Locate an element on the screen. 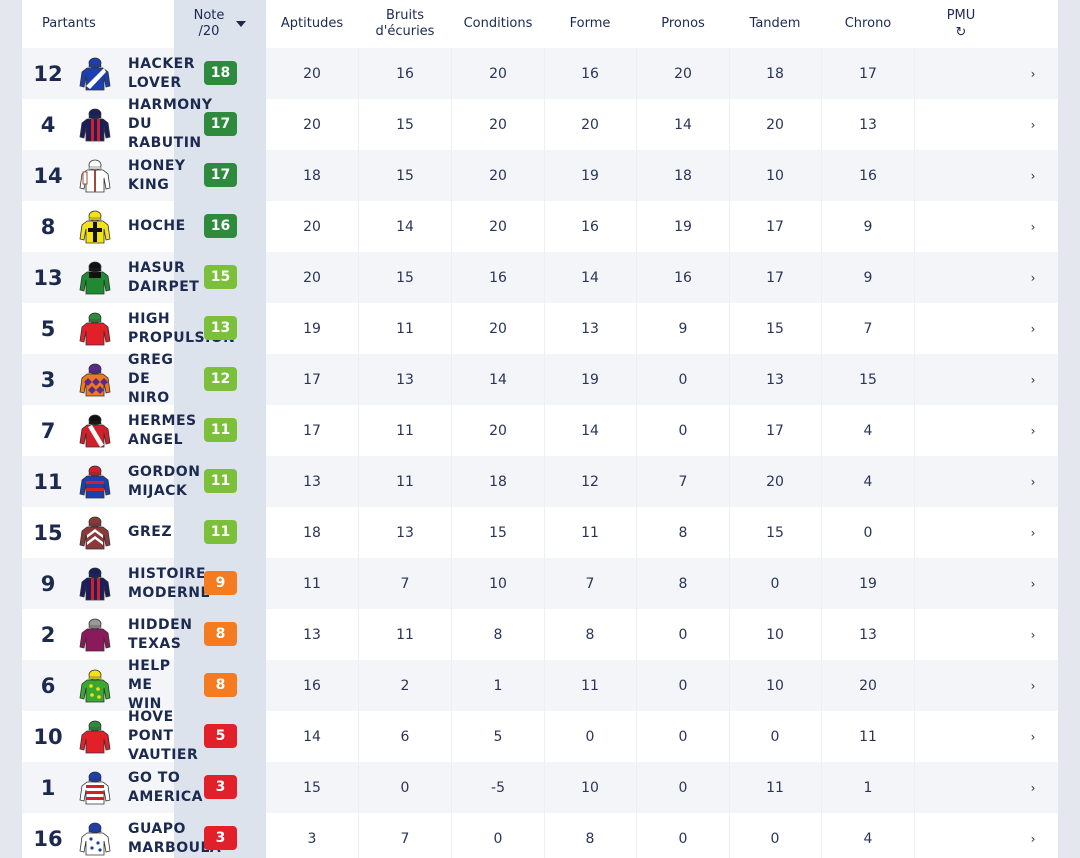  score-cell: 10 is located at coordinates (775, 634).